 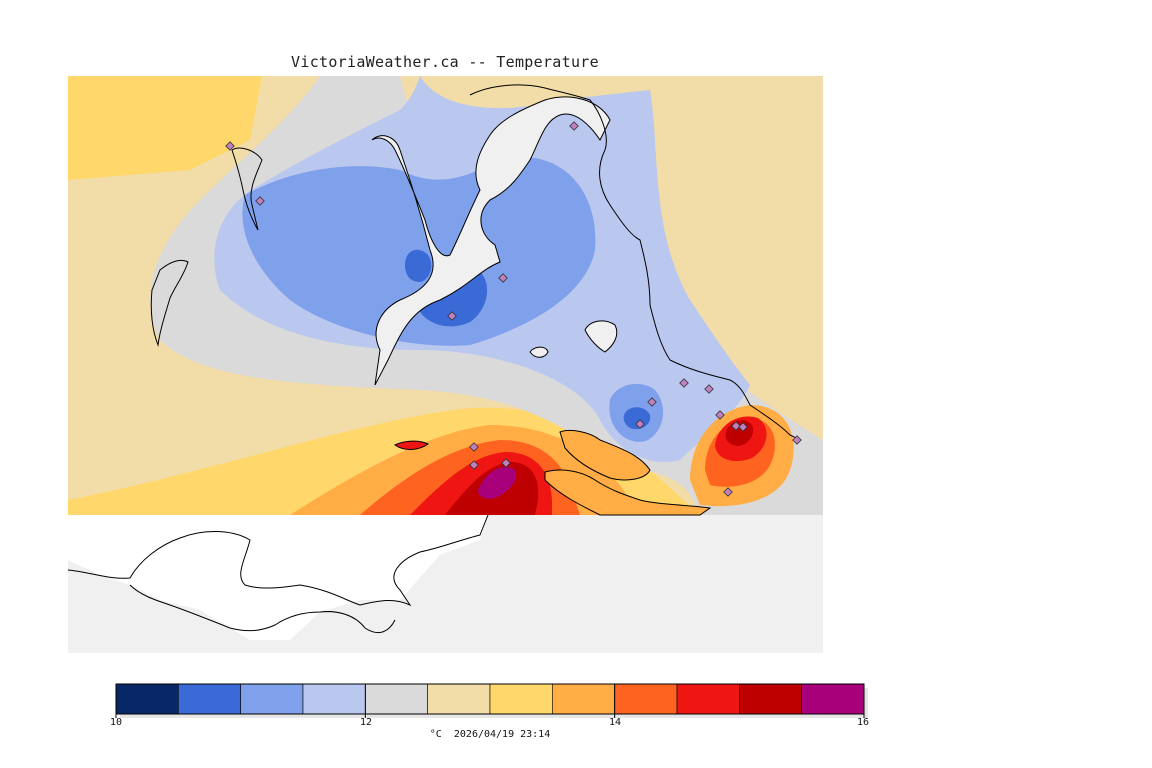 I want to click on color-legend, so click(x=491, y=700).